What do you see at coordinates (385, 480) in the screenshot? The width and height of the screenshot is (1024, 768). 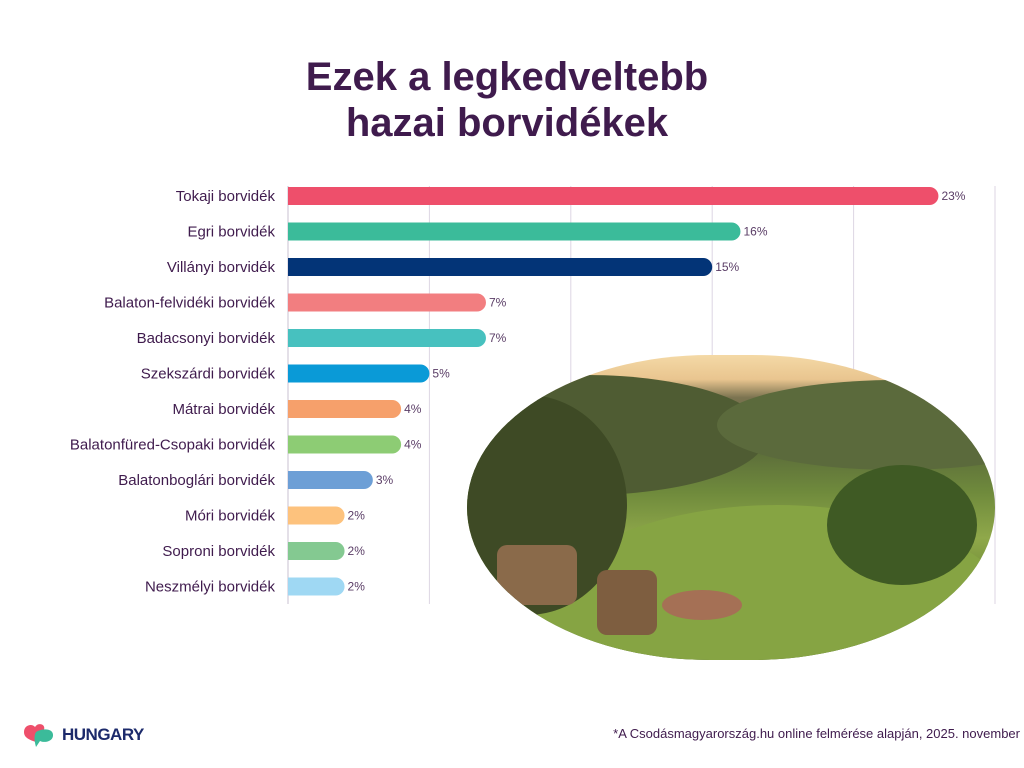 I see `value-label: 3%` at bounding box center [385, 480].